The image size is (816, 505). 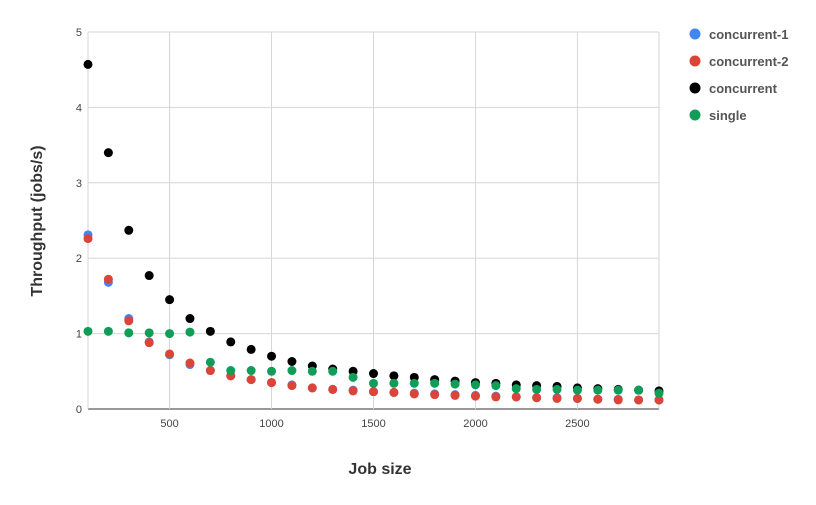 I want to click on y-tick-label: 1, so click(x=79, y=335).